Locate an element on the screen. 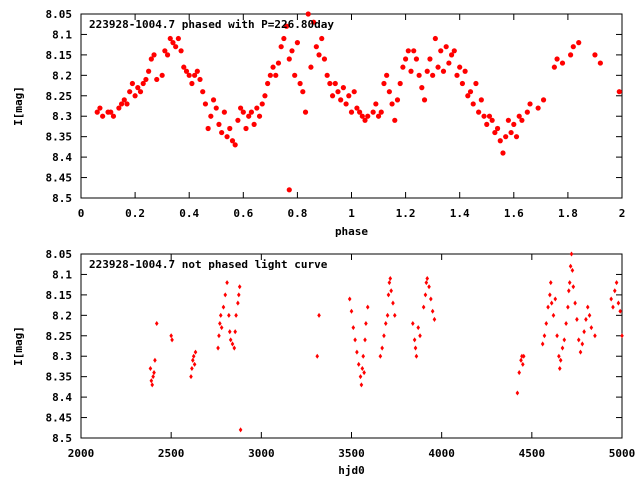  unphased-x-tick-label: 4500 is located at coordinates (532, 453).